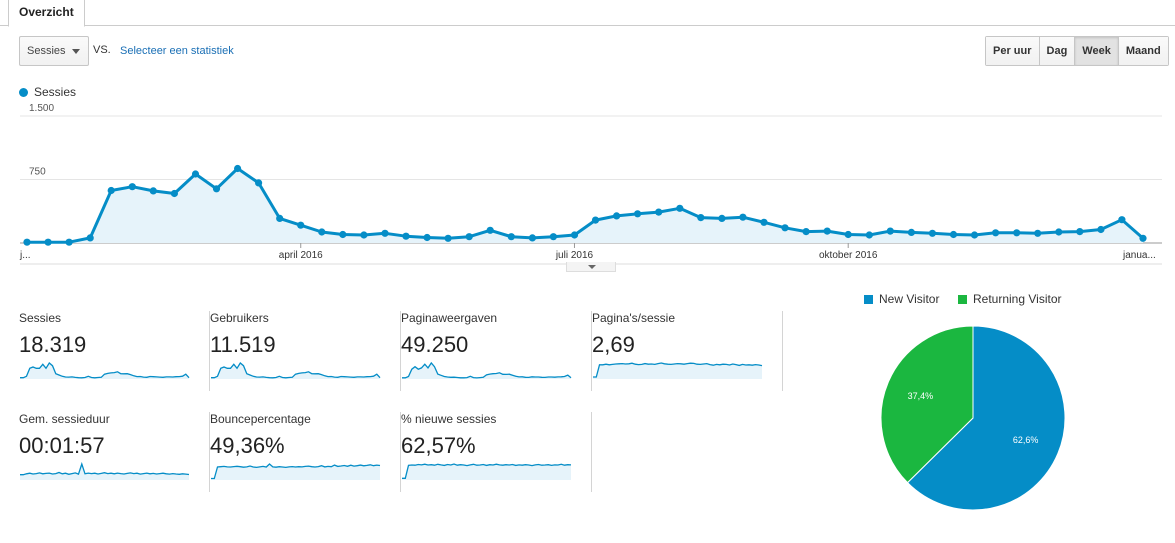 Image resolution: width=1175 pixels, height=543 pixels. Describe the element at coordinates (37, 172) in the screenshot. I see `y-tick-label: 750` at that location.